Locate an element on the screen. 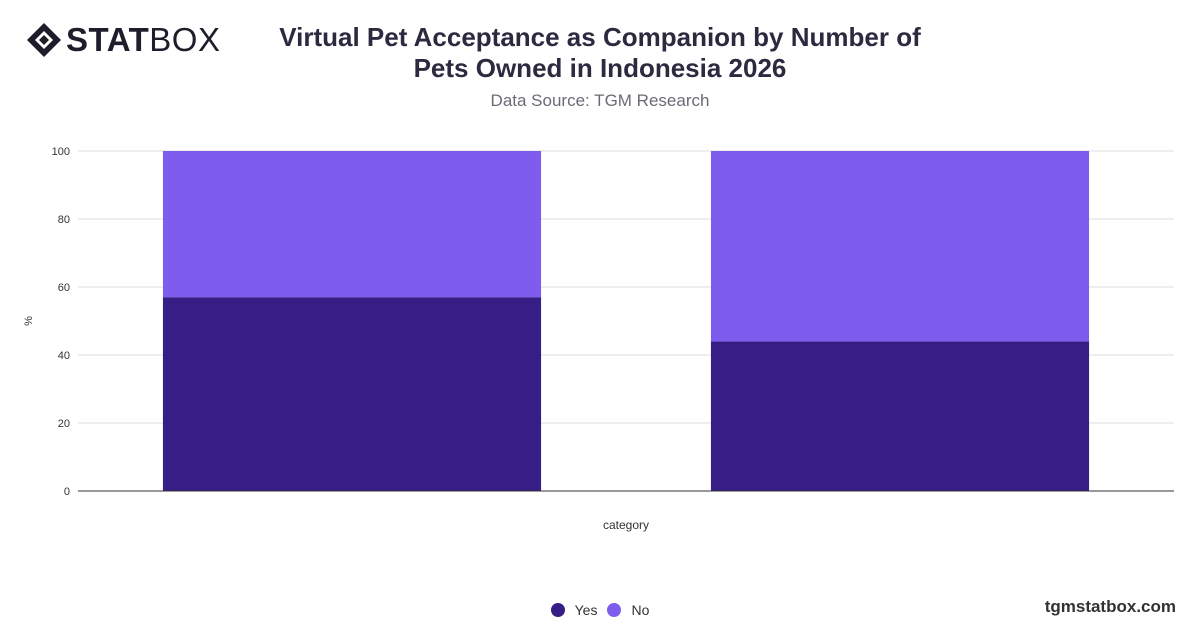 Image resolution: width=1200 pixels, height=628 pixels. logo-light-text: BOX is located at coordinates (185, 39).